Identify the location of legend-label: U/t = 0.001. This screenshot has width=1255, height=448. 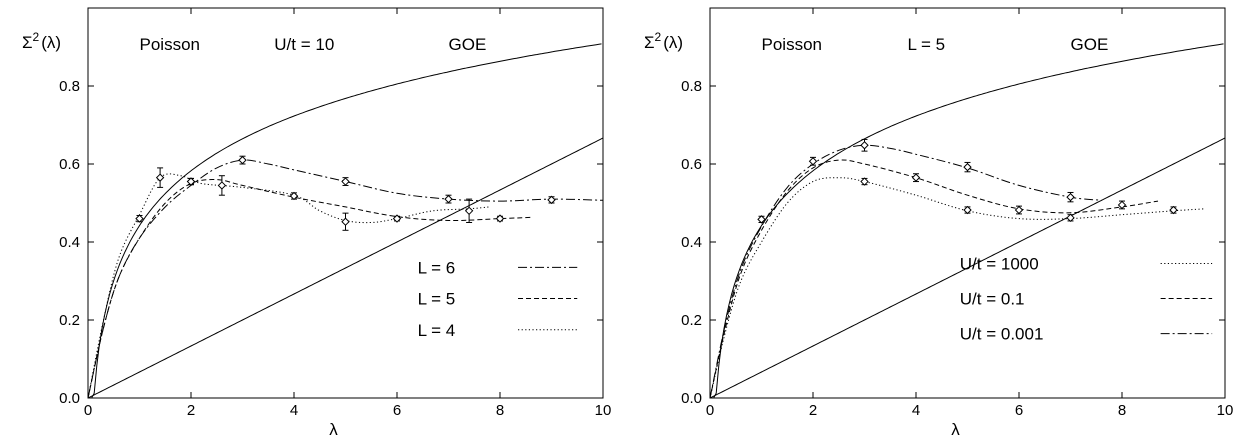
(1002, 334).